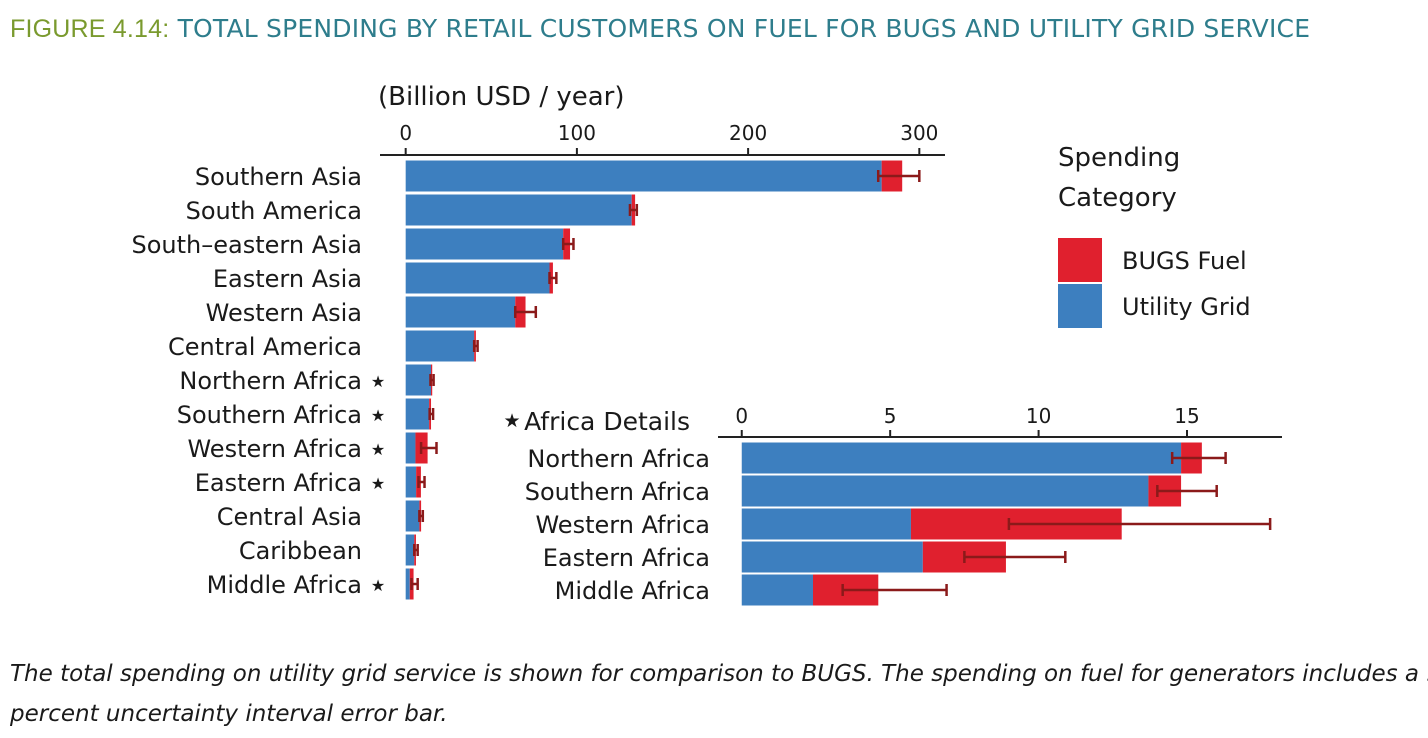 The height and width of the screenshot is (738, 1428). I want to click on main-category-label: Southern Africa, so click(269, 415).